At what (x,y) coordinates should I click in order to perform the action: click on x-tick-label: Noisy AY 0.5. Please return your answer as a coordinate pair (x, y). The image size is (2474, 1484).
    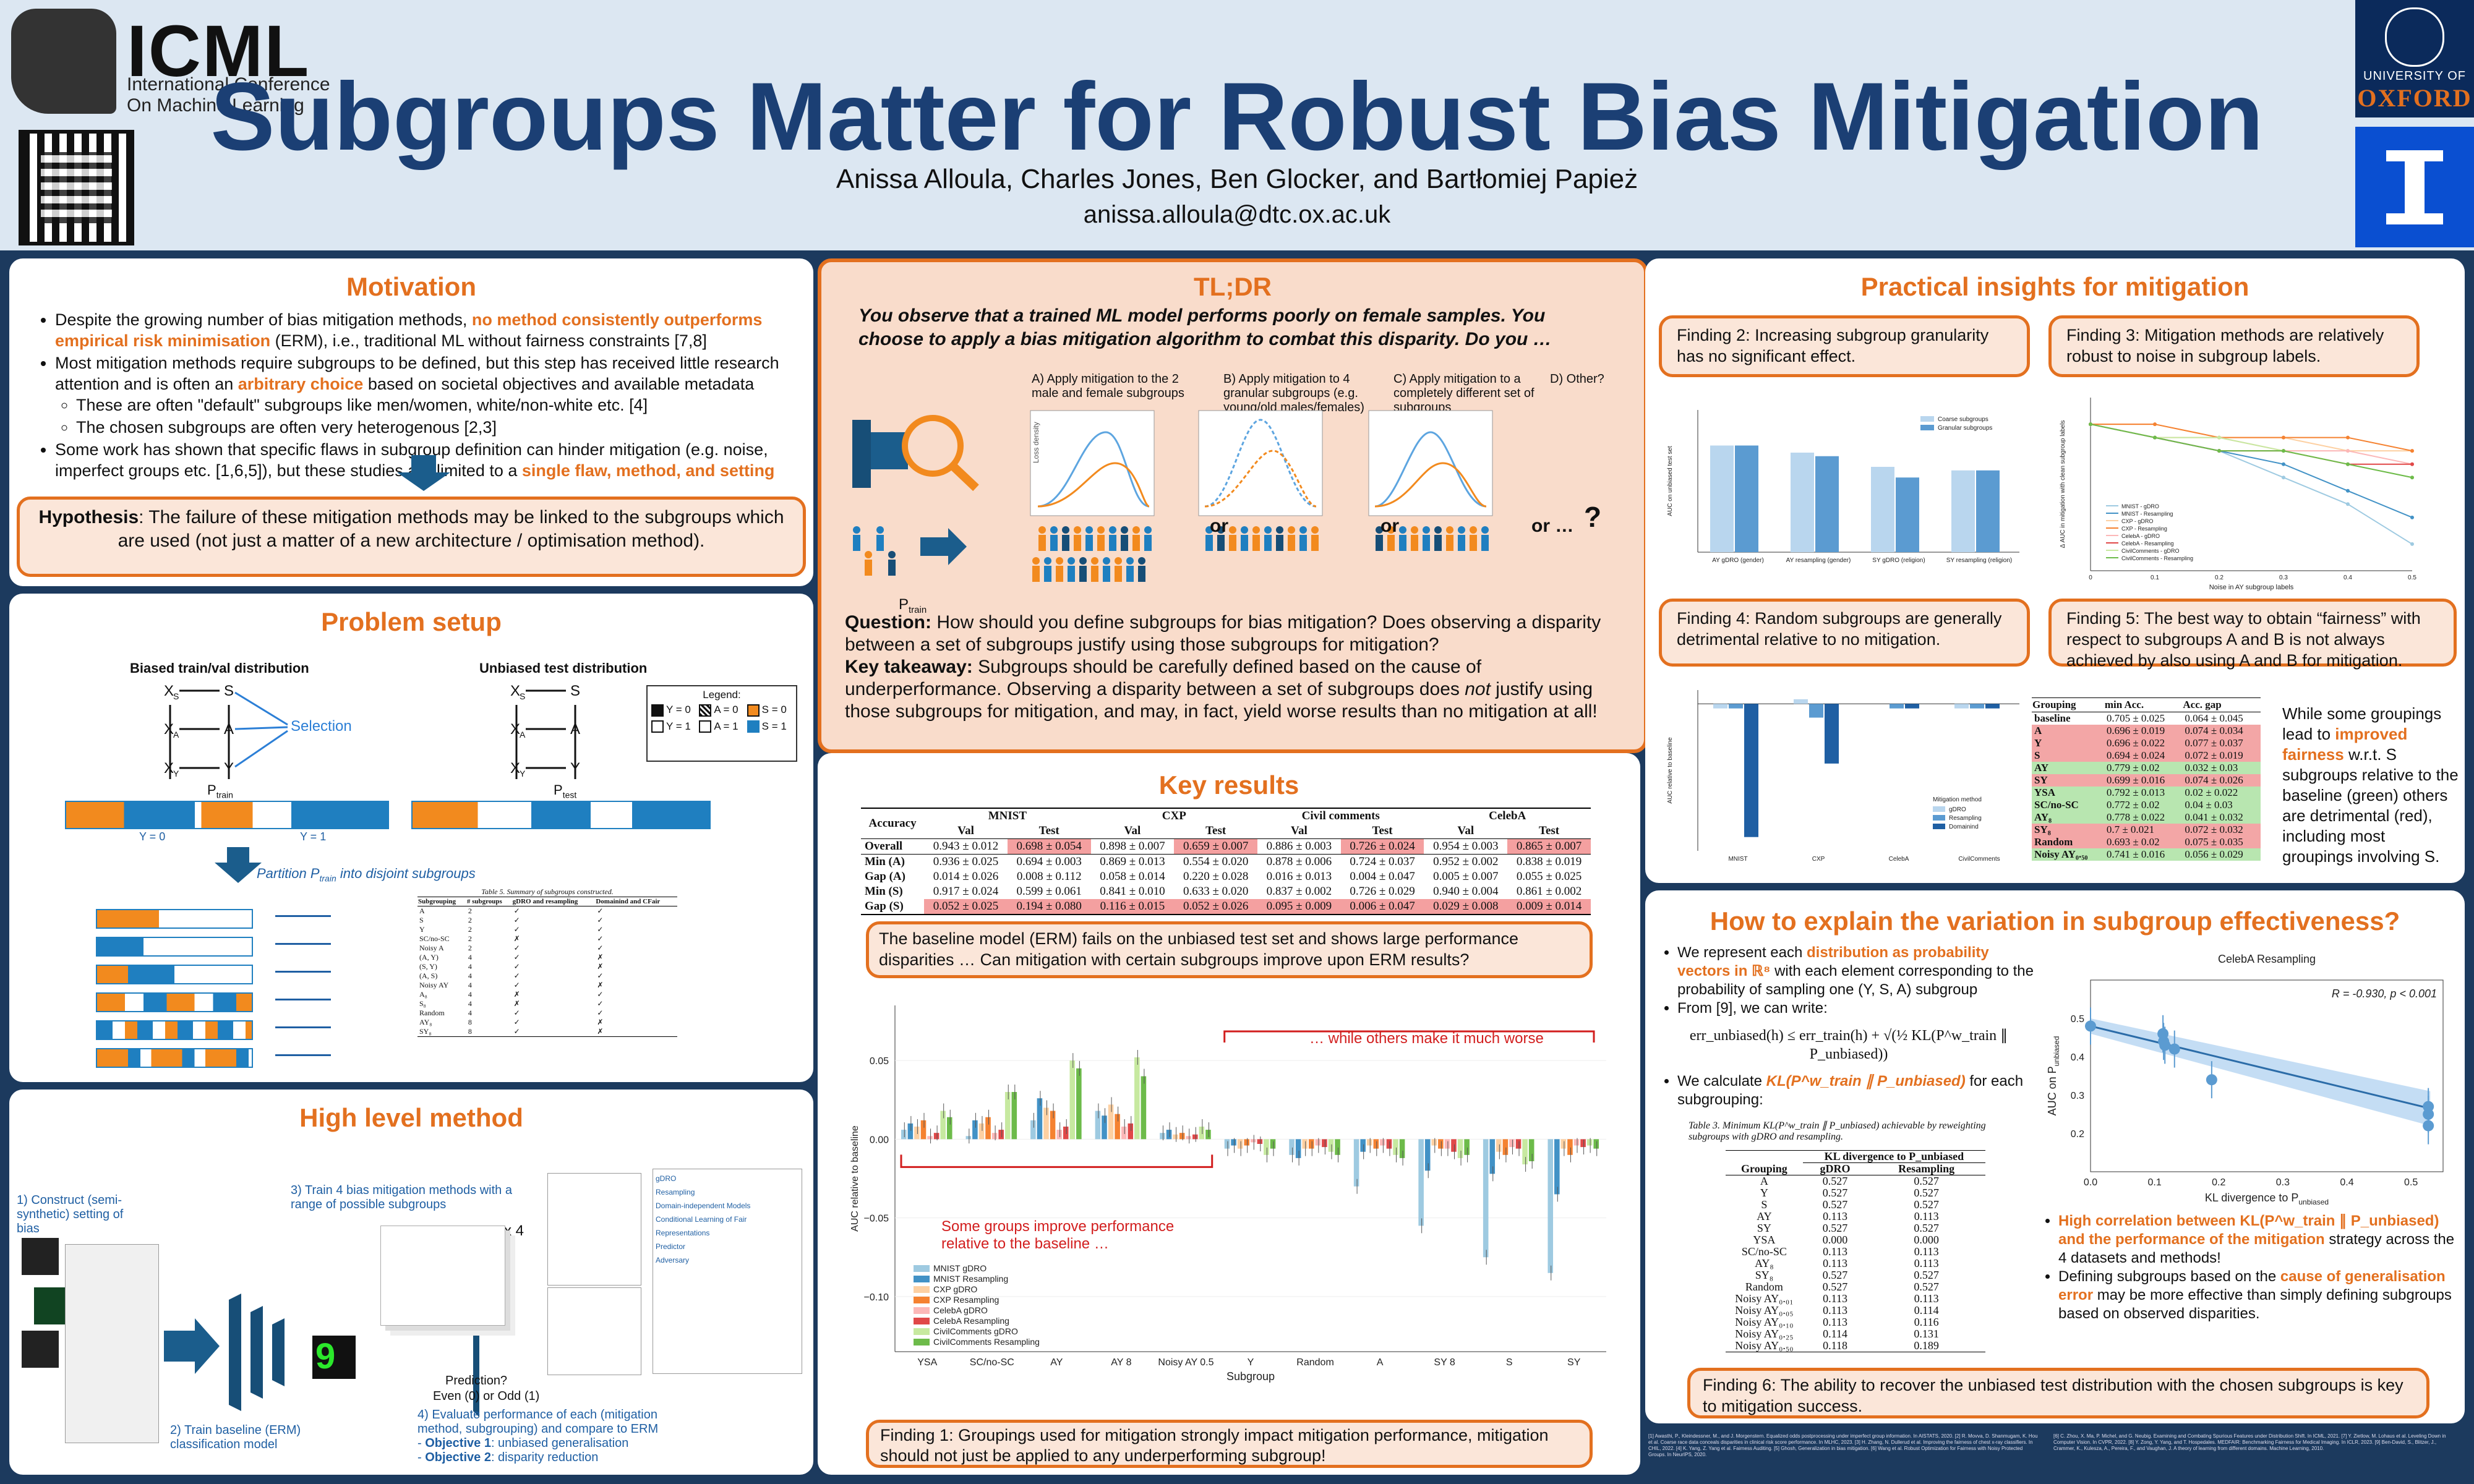
    Looking at the image, I should click on (1185, 1362).